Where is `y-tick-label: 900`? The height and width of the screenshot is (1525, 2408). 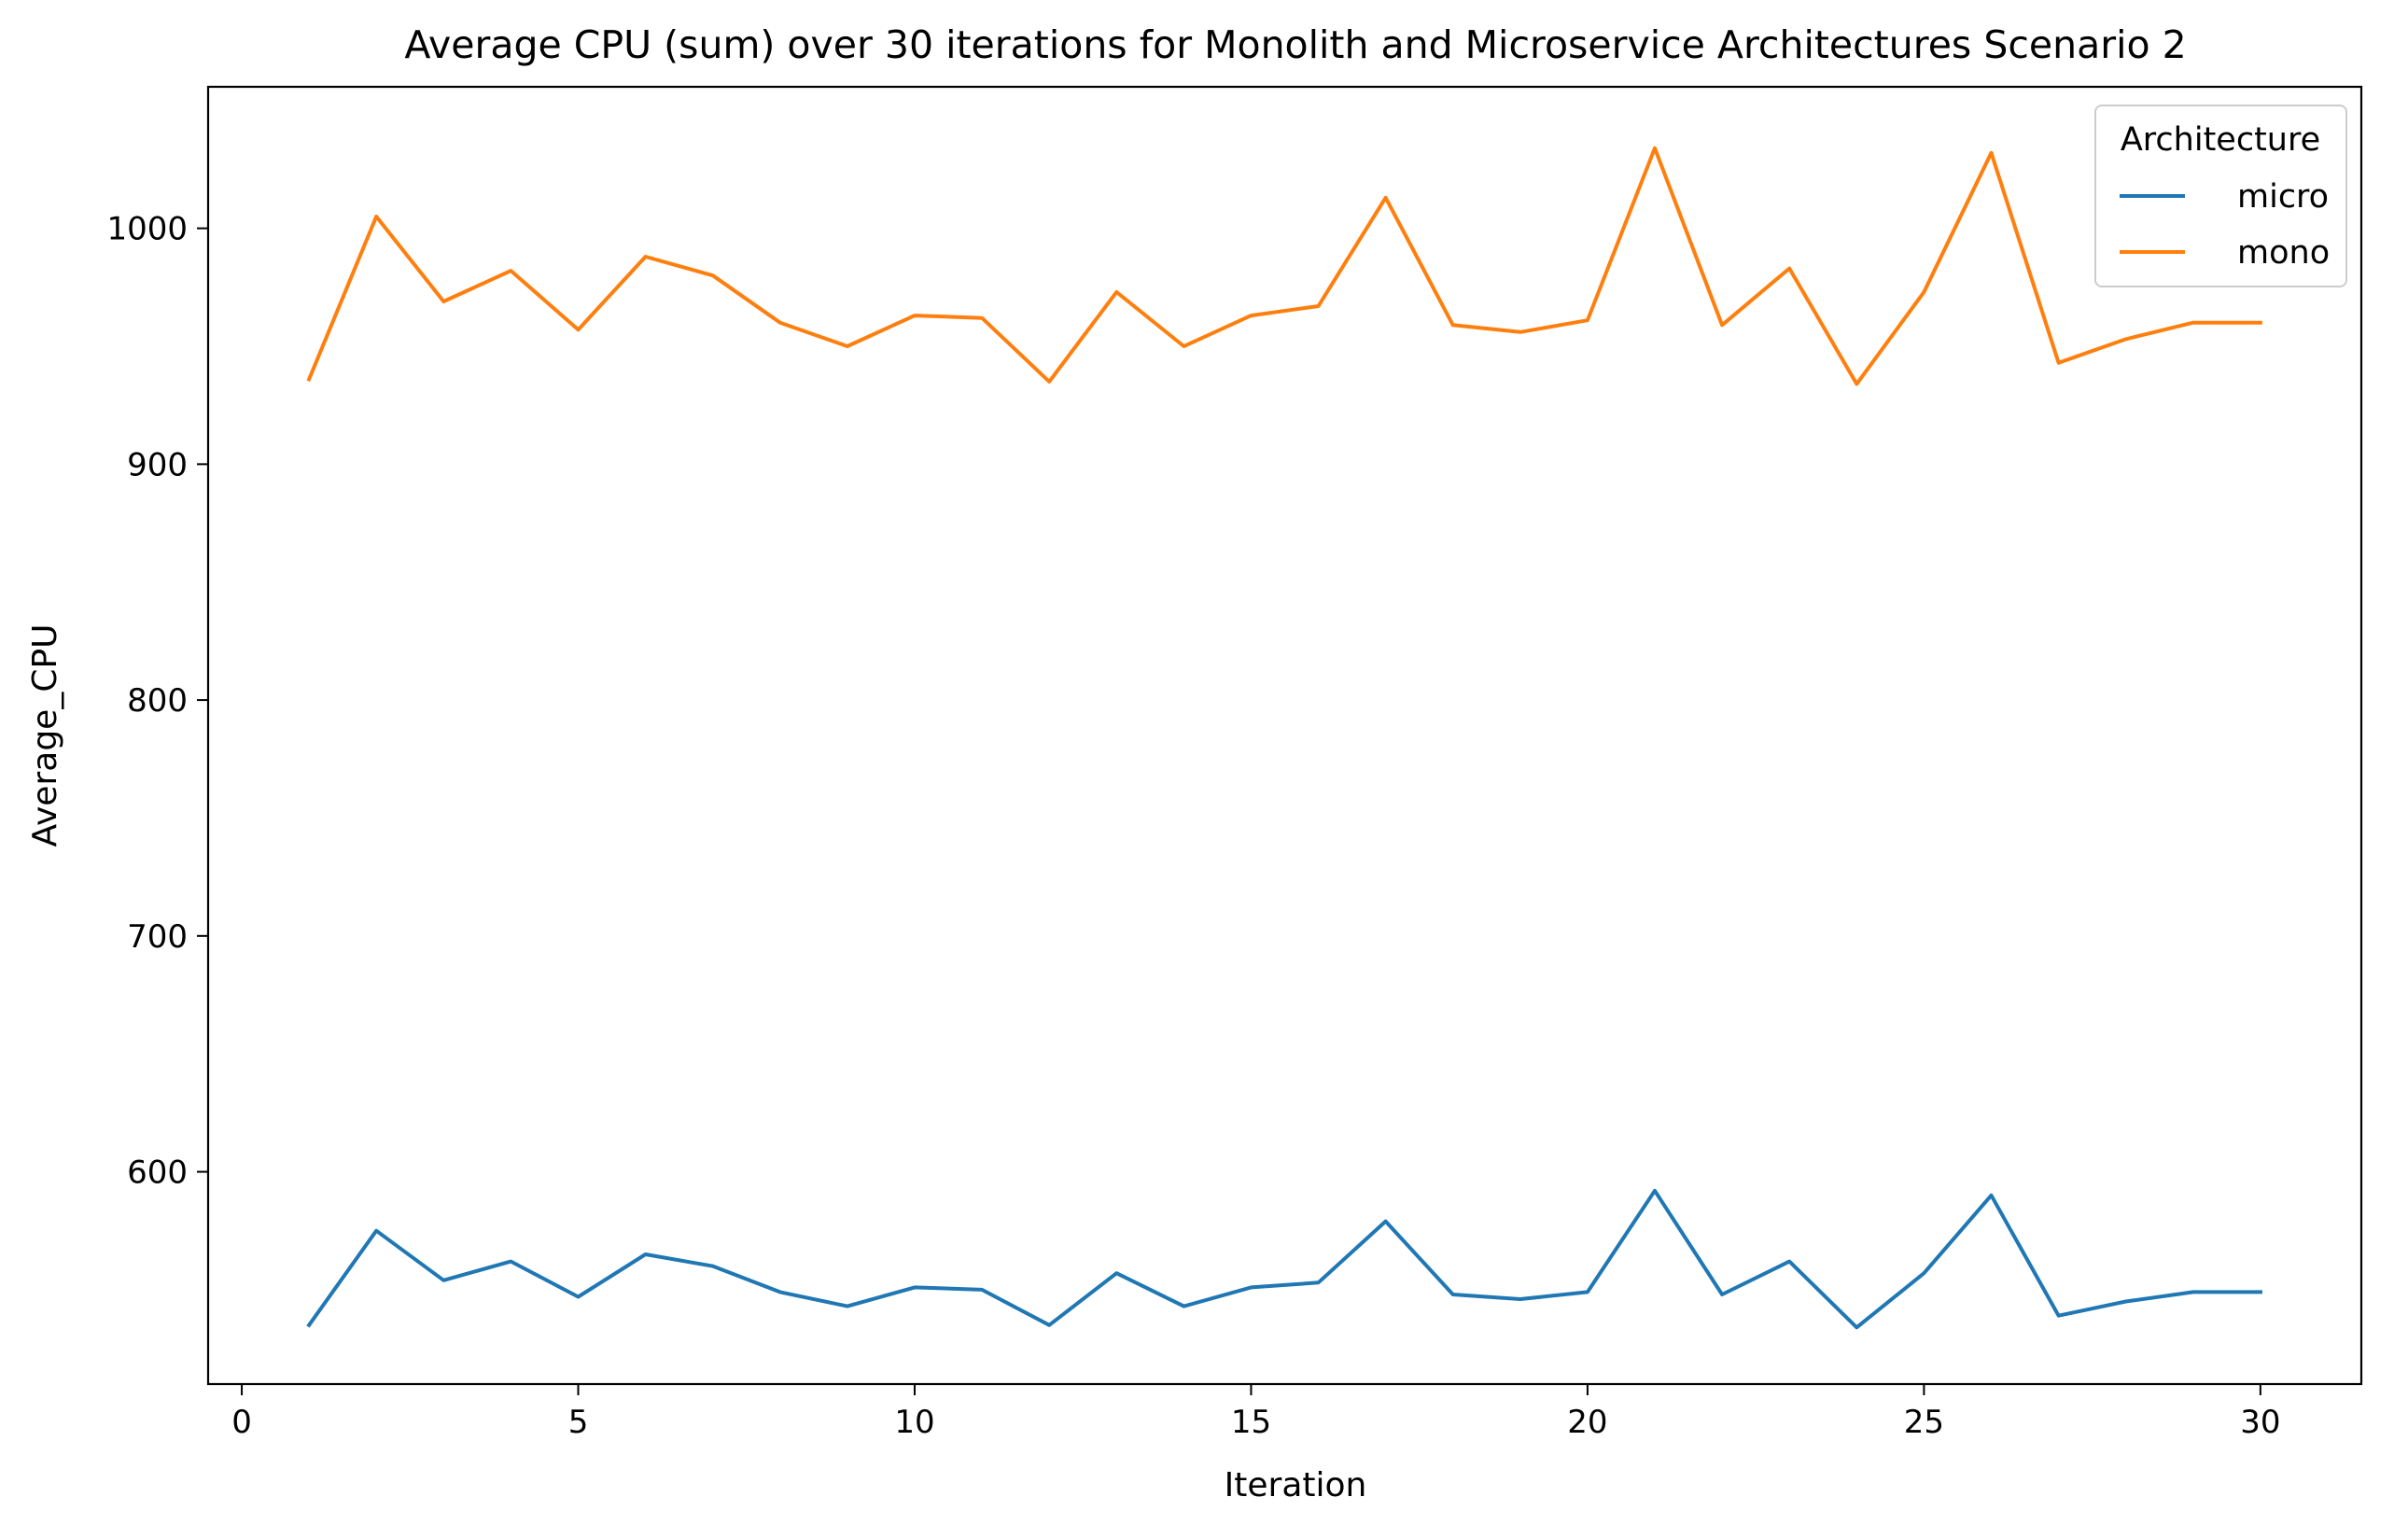 y-tick-label: 900 is located at coordinates (157, 464).